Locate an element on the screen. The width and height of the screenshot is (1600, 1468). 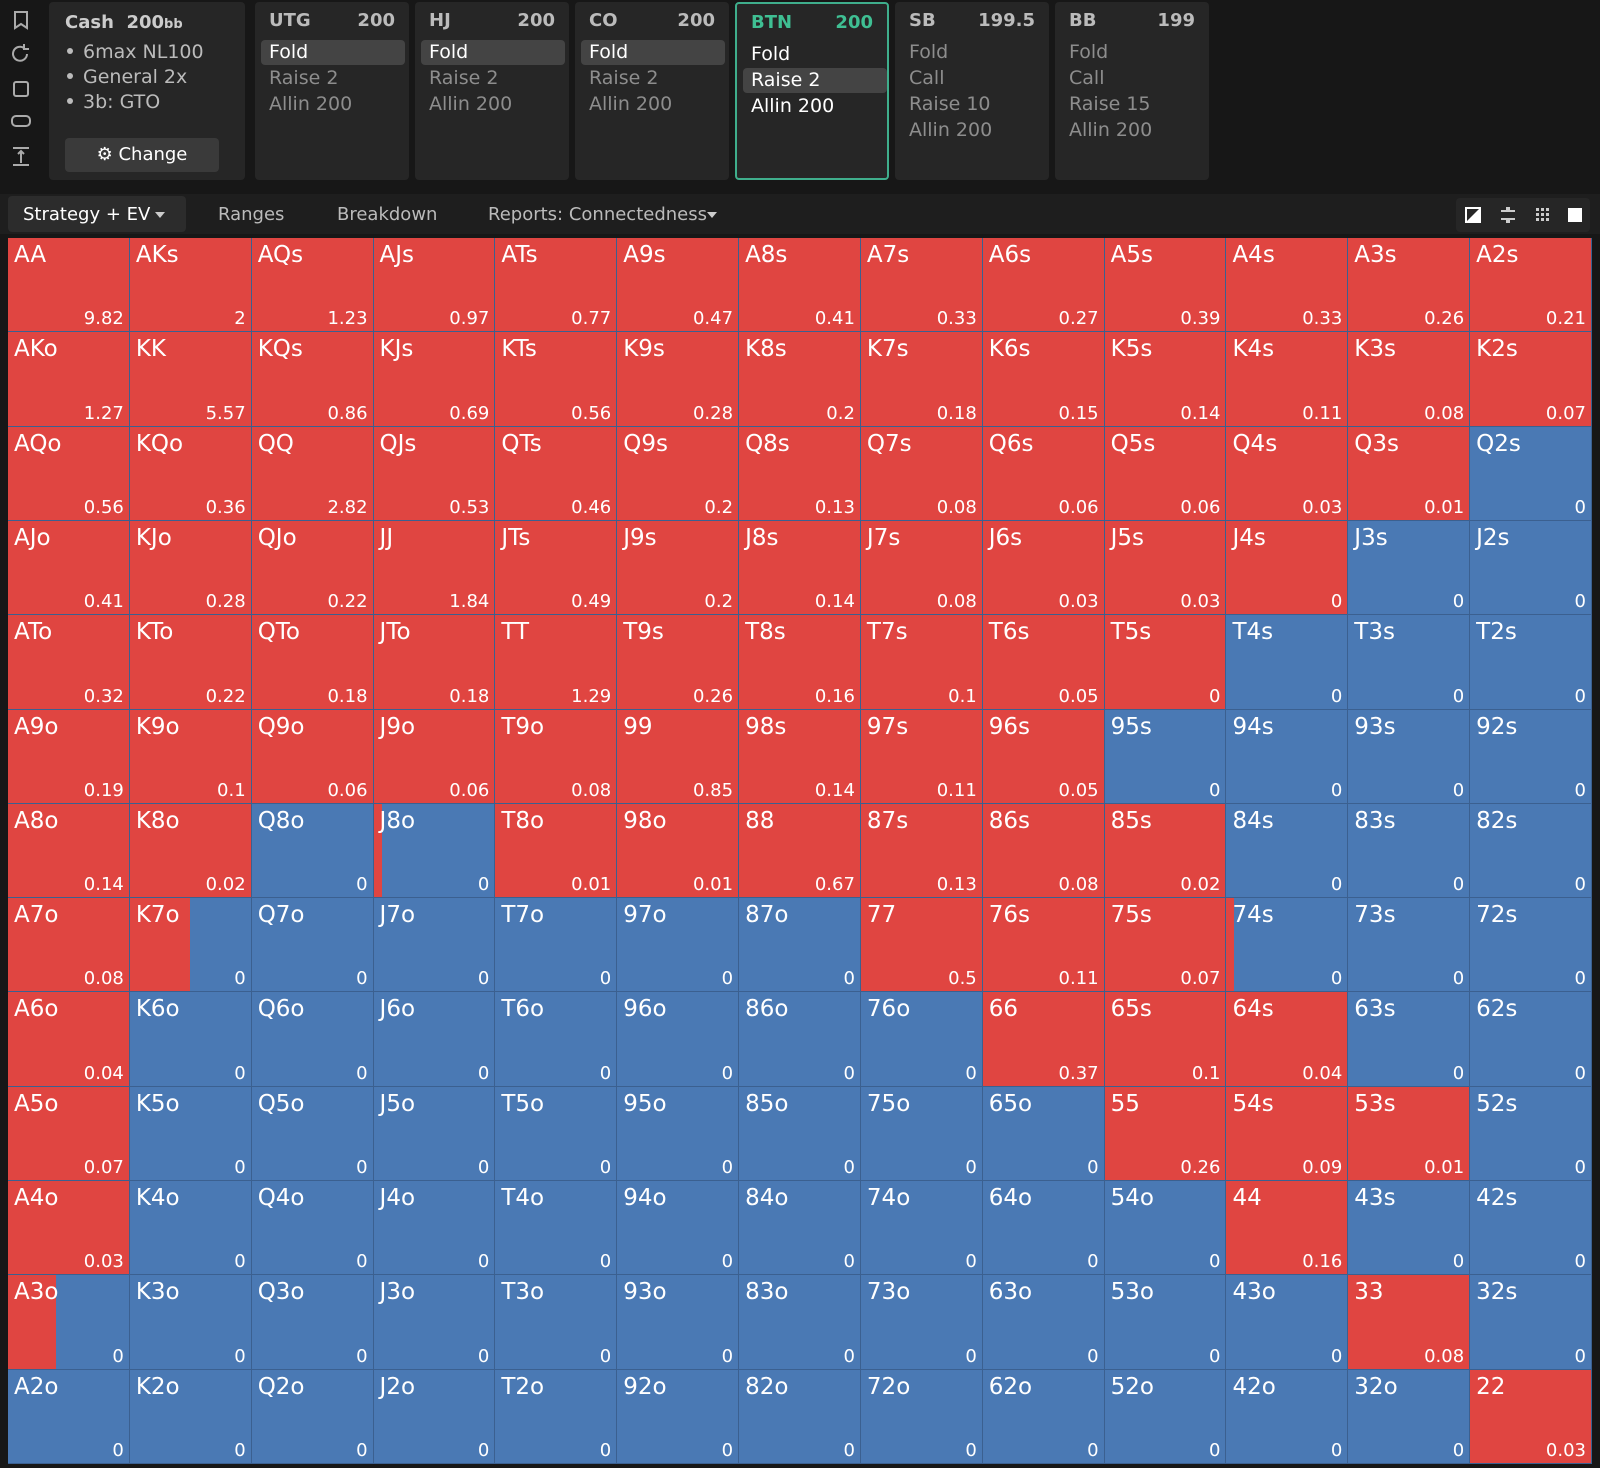
hand-cell: K2s 0.07 is located at coordinates (1531, 379).